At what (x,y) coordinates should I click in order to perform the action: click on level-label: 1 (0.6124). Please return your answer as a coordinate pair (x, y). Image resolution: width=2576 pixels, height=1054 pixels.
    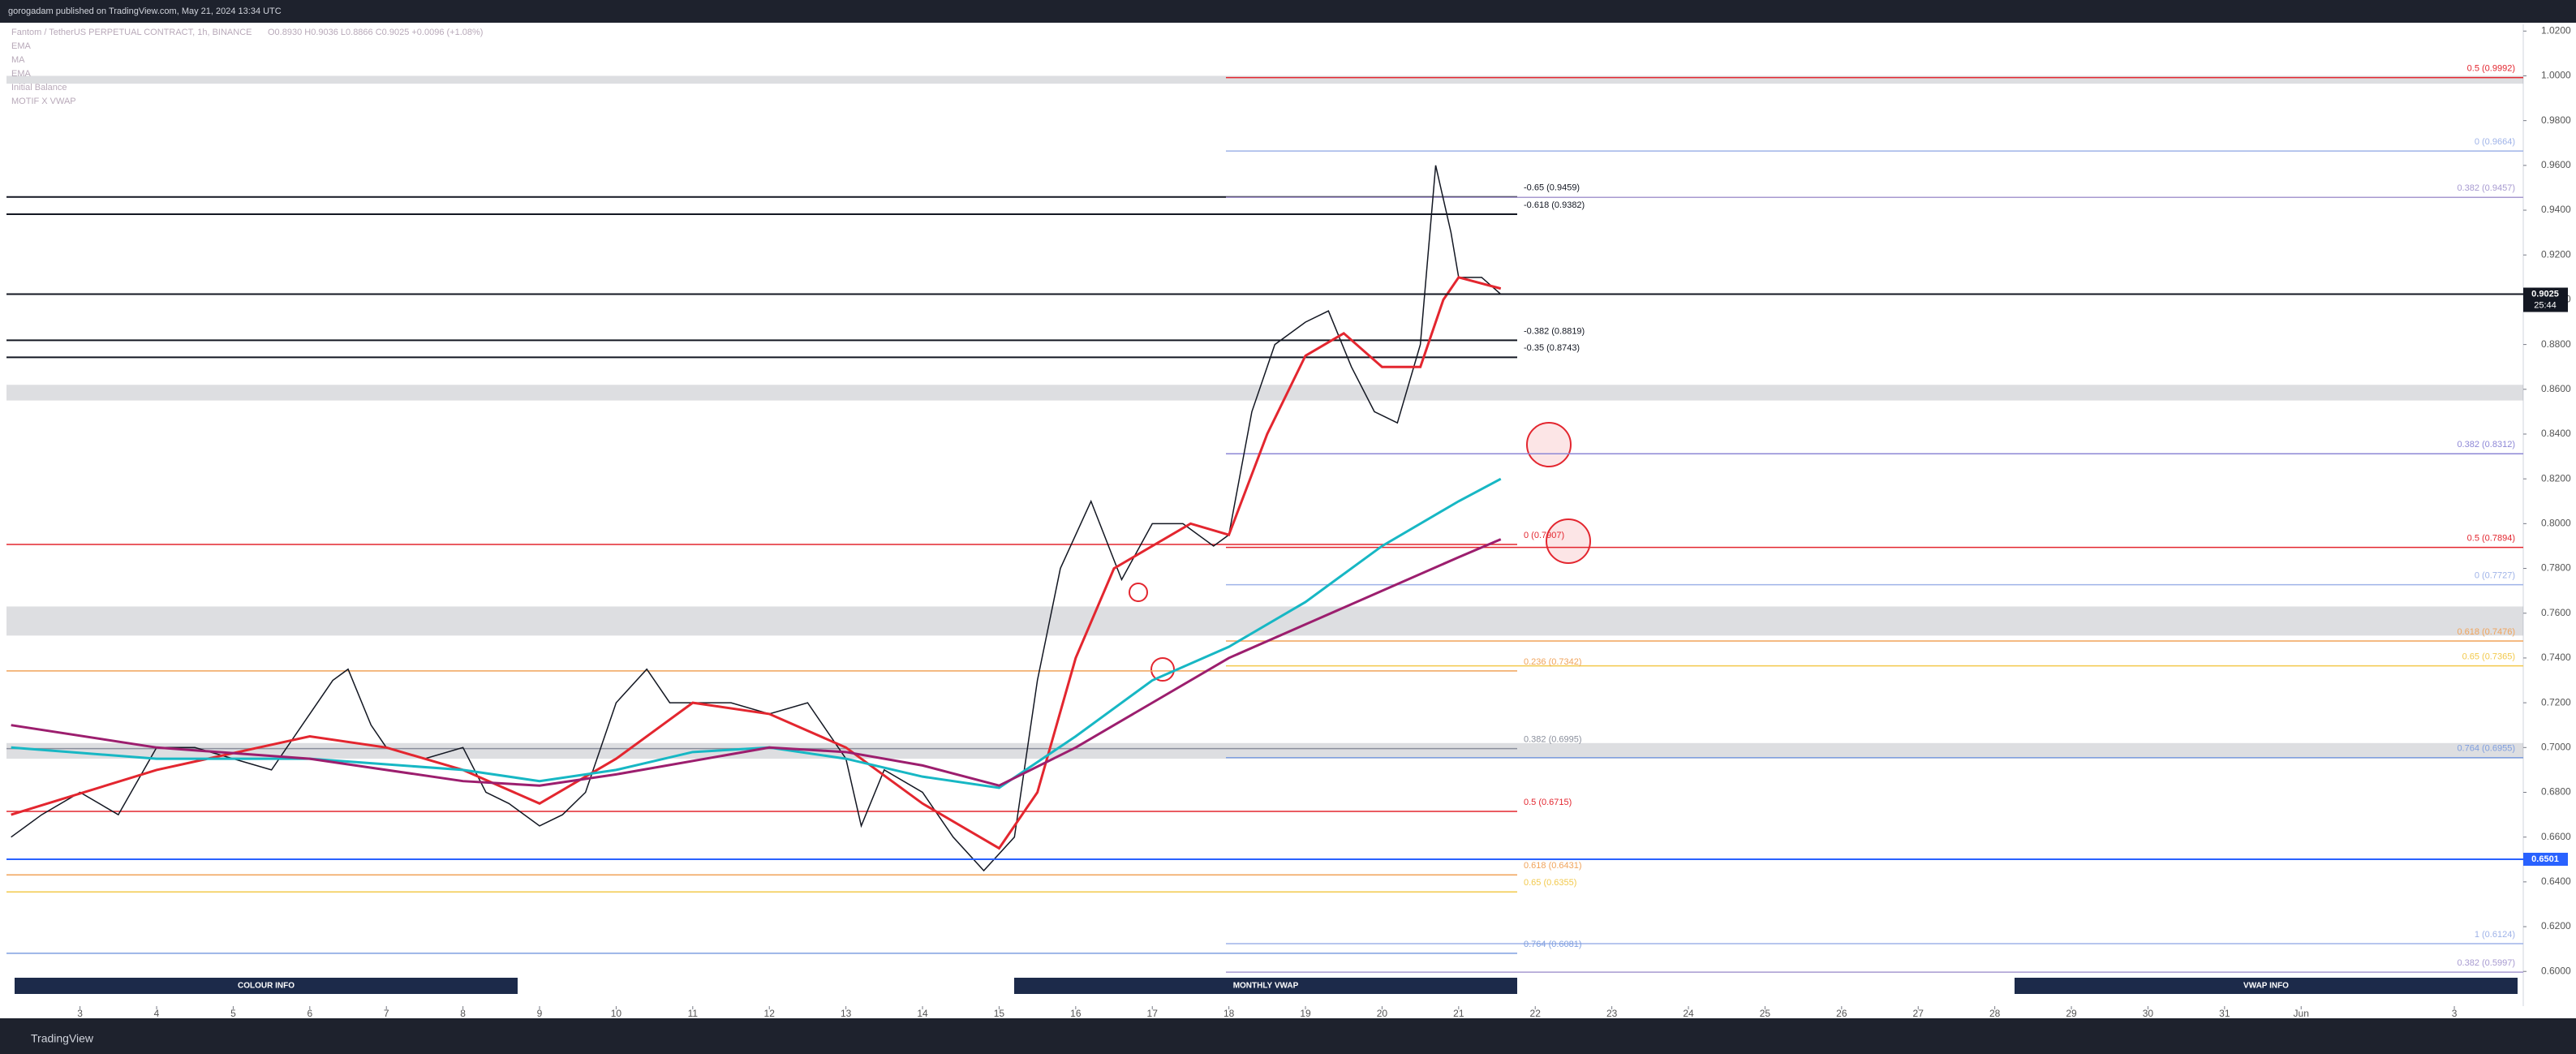
    Looking at the image, I should click on (2495, 935).